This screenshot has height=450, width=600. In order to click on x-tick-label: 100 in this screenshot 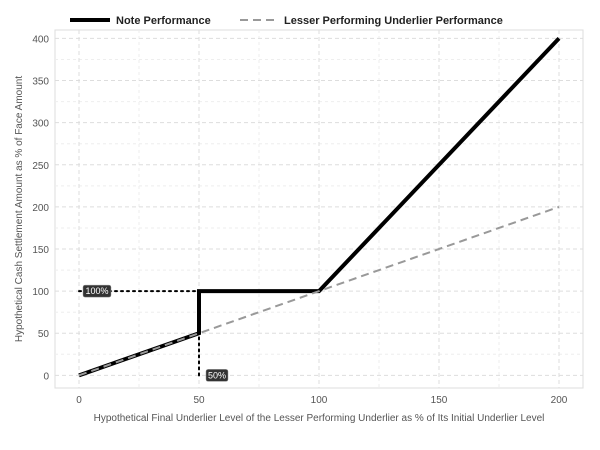, I will do `click(319, 400)`.